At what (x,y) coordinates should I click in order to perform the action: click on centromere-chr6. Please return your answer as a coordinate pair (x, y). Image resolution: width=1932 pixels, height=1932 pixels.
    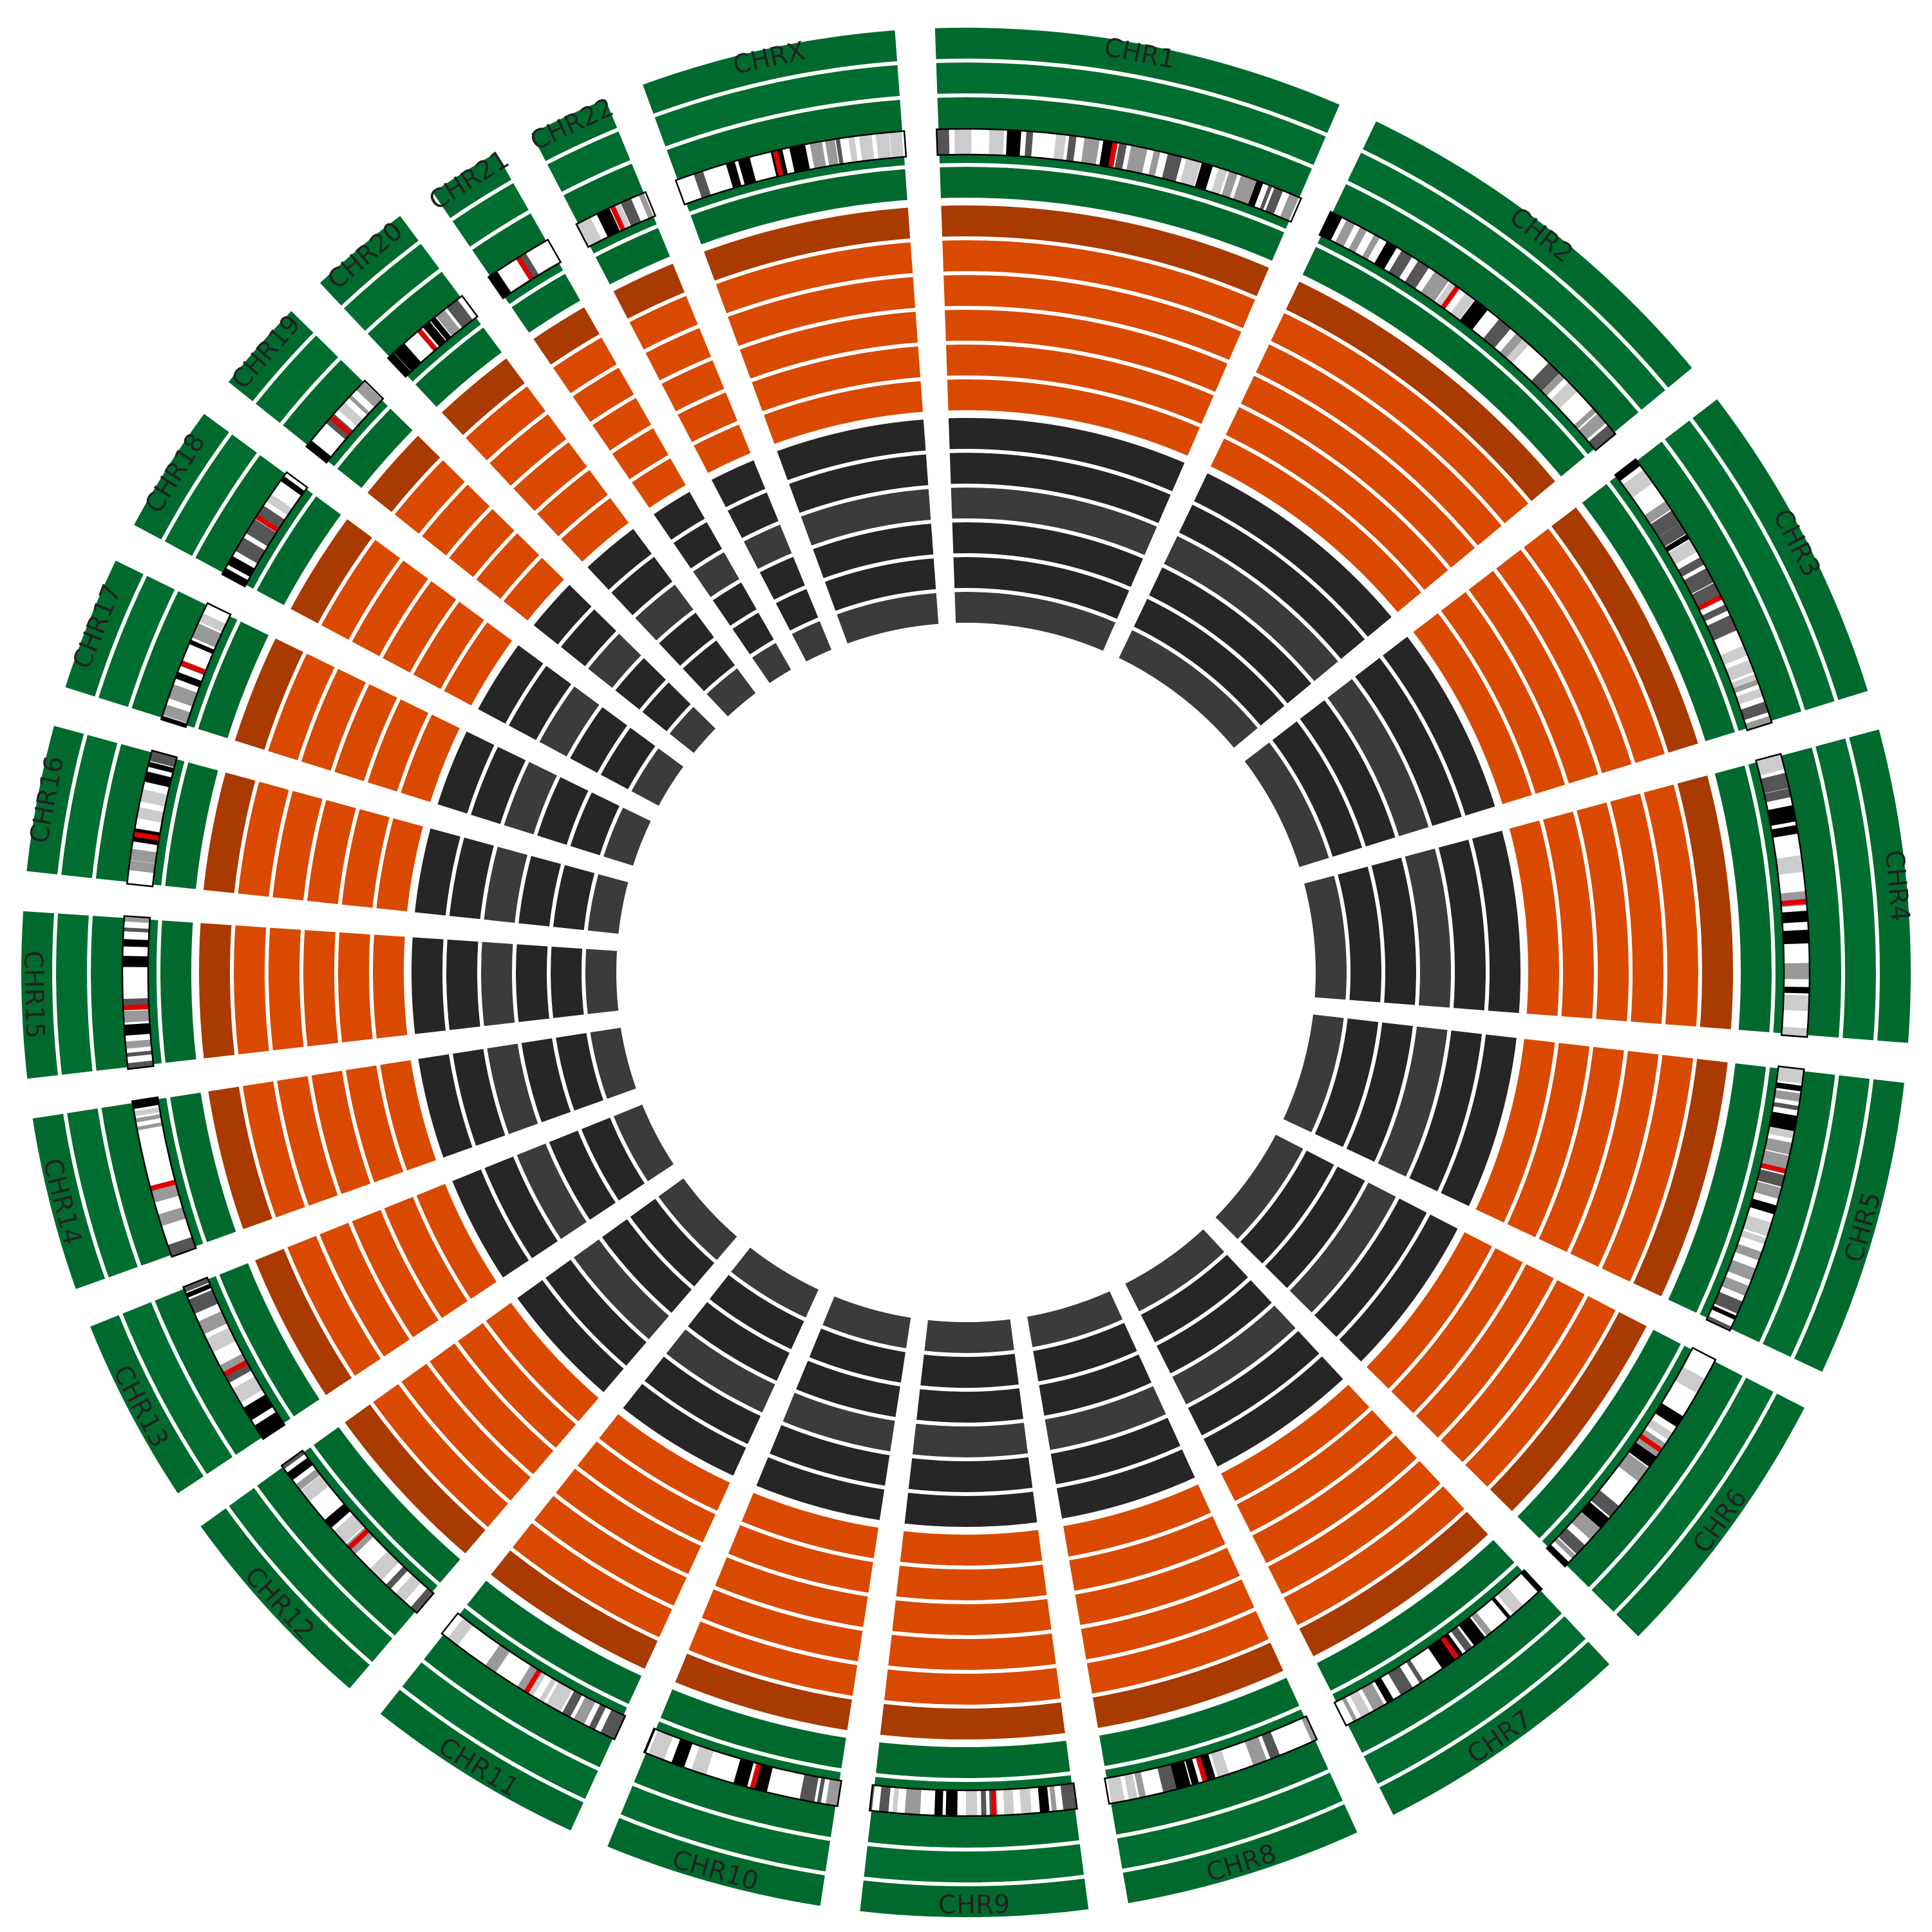
    Looking at the image, I should click on (1651, 1444).